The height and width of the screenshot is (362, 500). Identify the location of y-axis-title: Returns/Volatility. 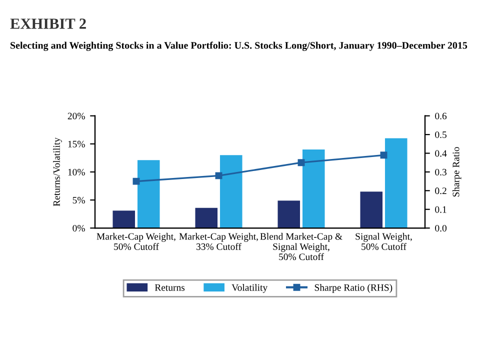
(57, 172).